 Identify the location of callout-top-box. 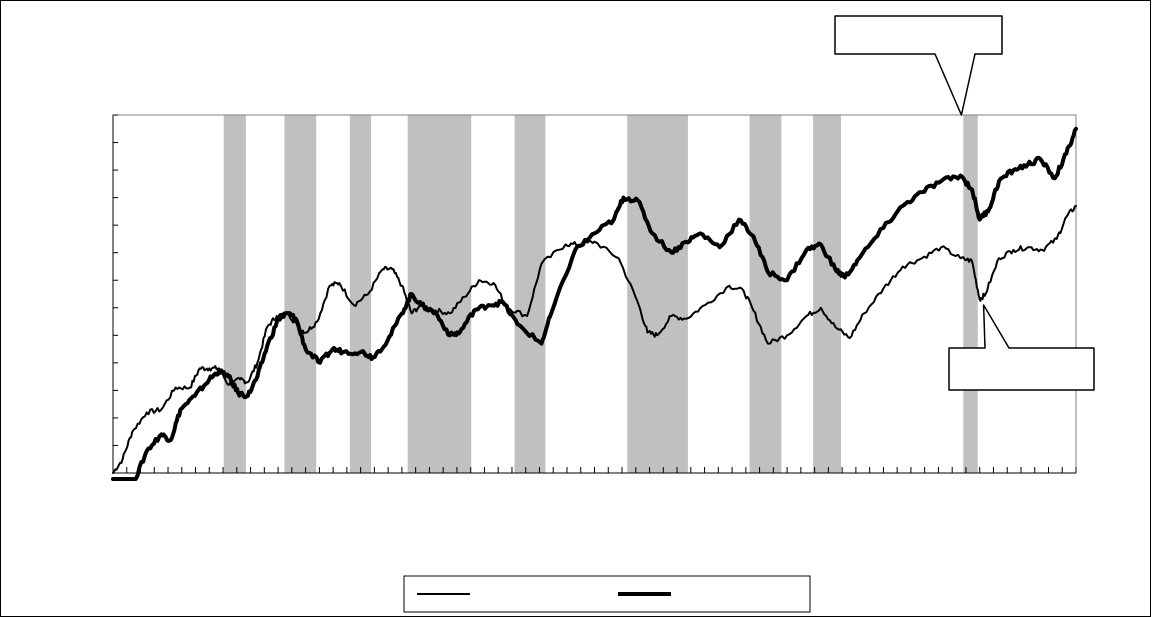
(918, 65).